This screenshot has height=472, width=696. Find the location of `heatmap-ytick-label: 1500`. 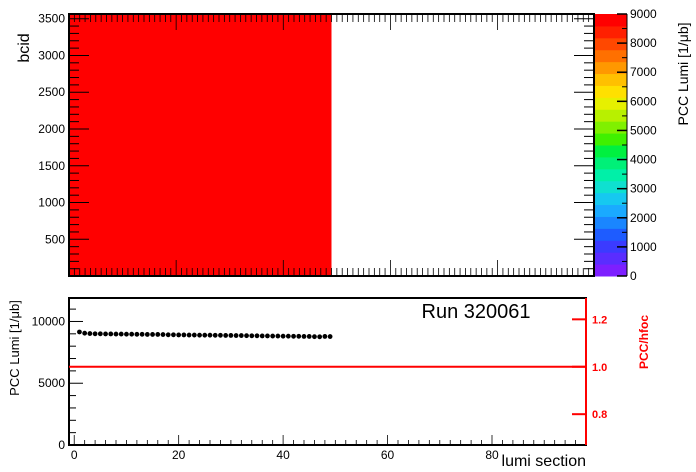

heatmap-ytick-label: 1500 is located at coordinates (51, 166).